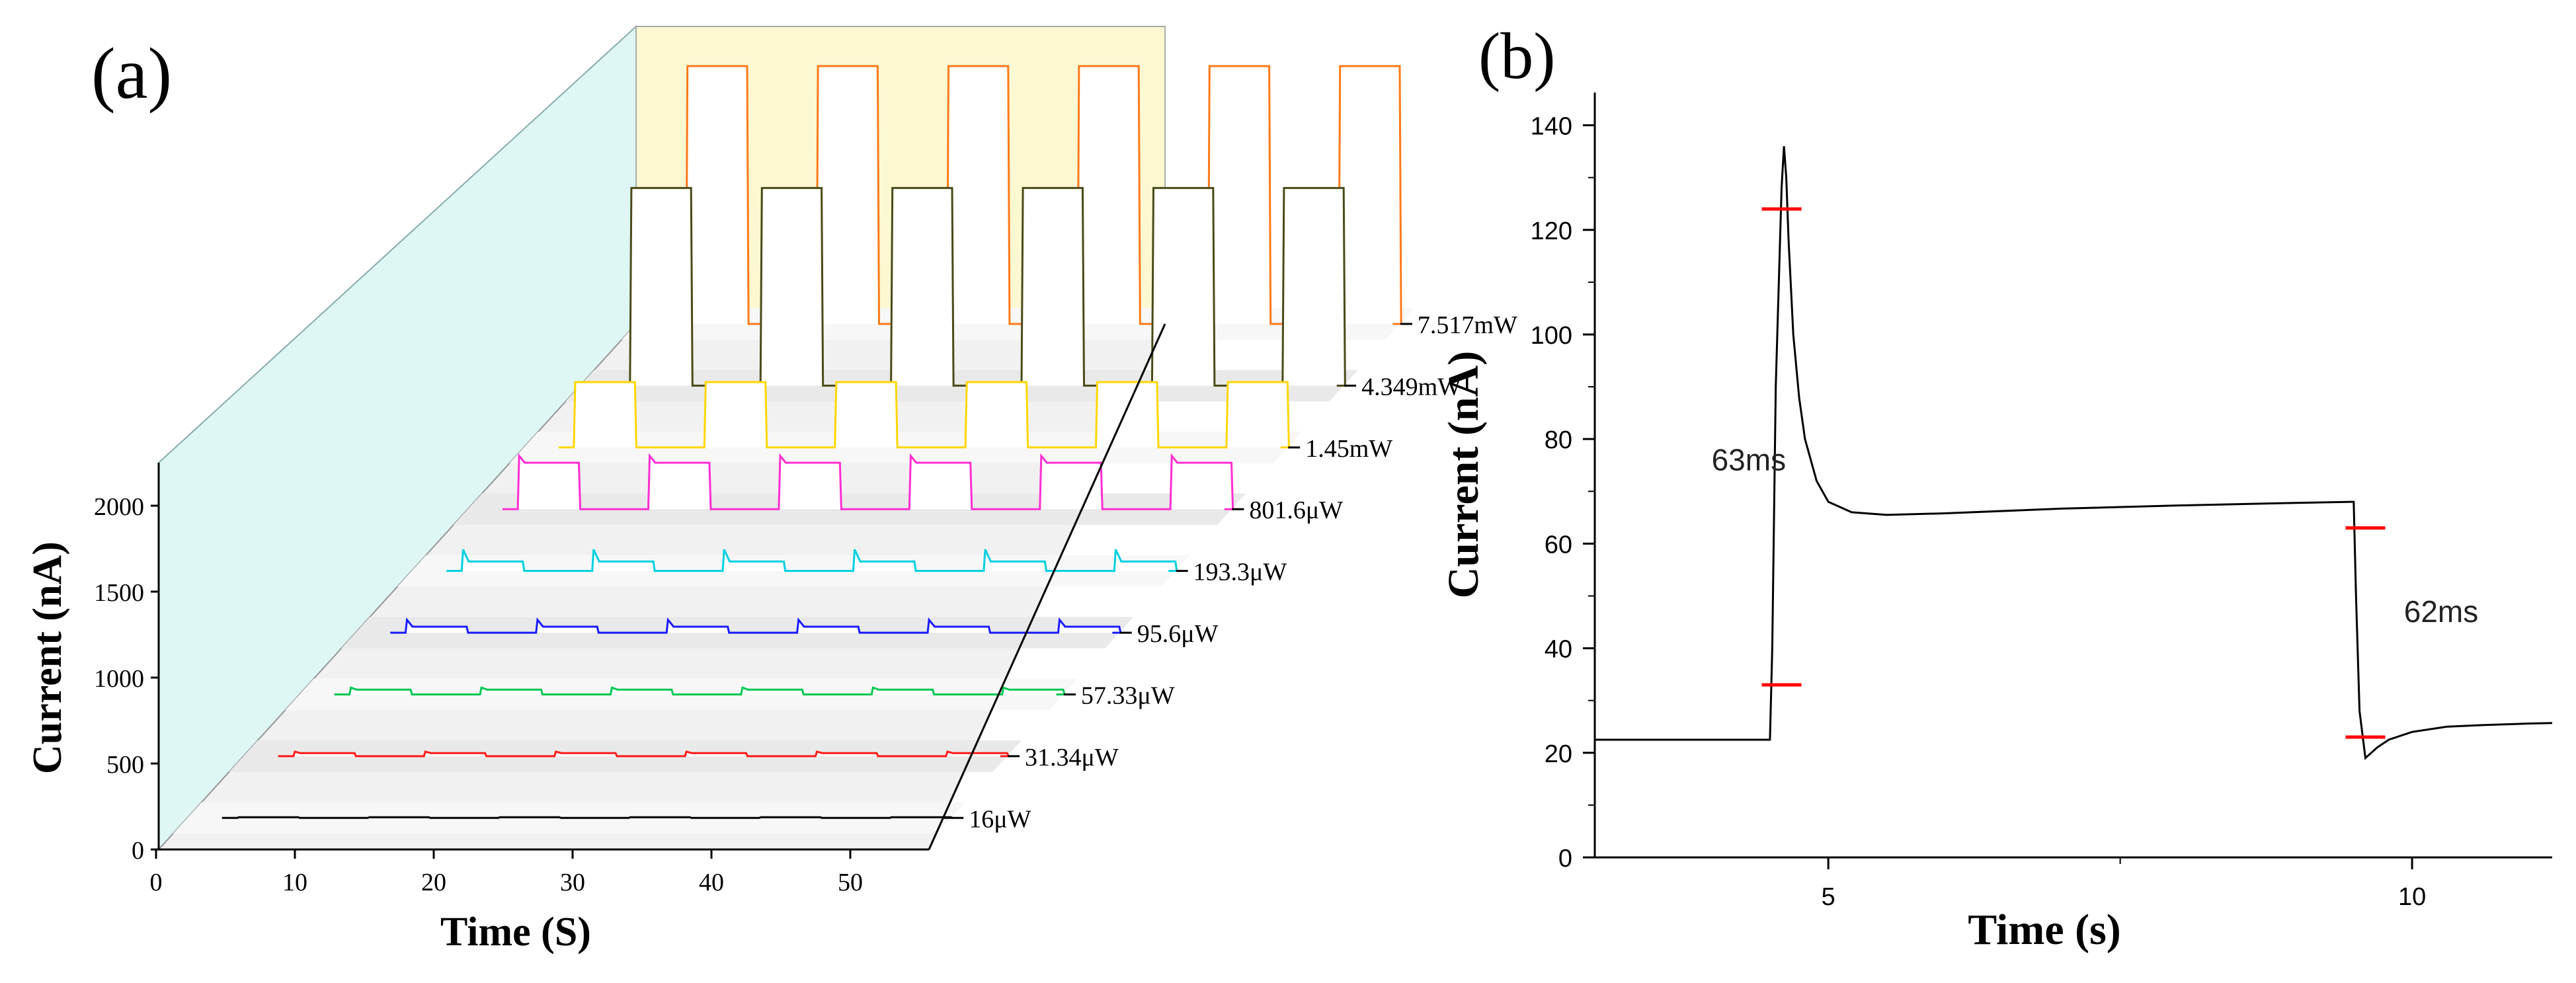 The width and height of the screenshot is (2576, 983). I want to click on panel-a-series-label: 16μW, so click(1000, 819).